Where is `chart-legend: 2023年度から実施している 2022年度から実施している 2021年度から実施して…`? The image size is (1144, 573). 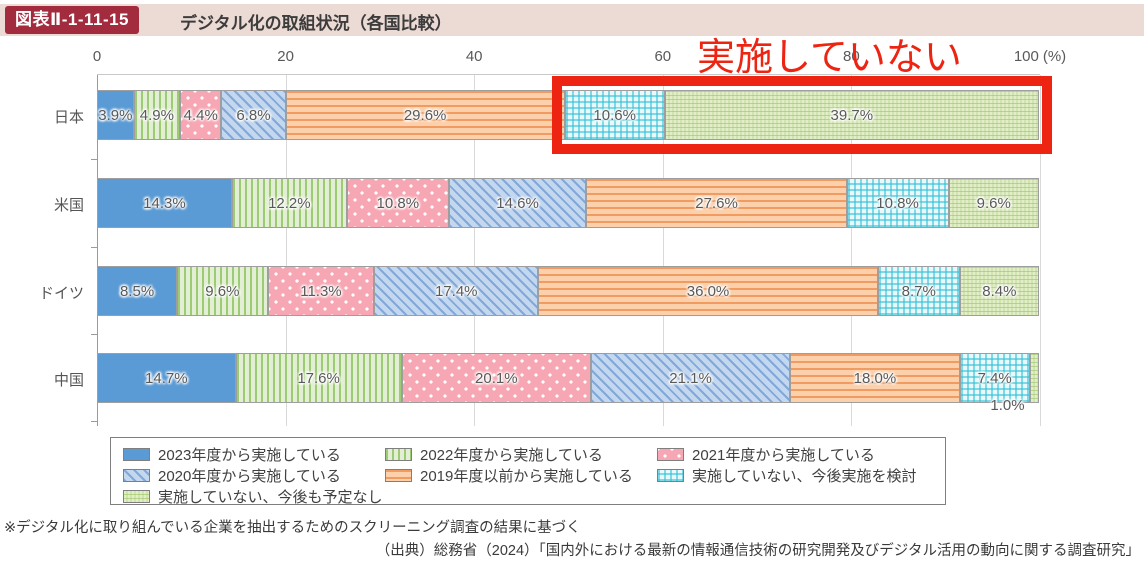 chart-legend: 2023年度から実施している 2022年度から実施している 2021年度から実施して… is located at coordinates (528, 471).